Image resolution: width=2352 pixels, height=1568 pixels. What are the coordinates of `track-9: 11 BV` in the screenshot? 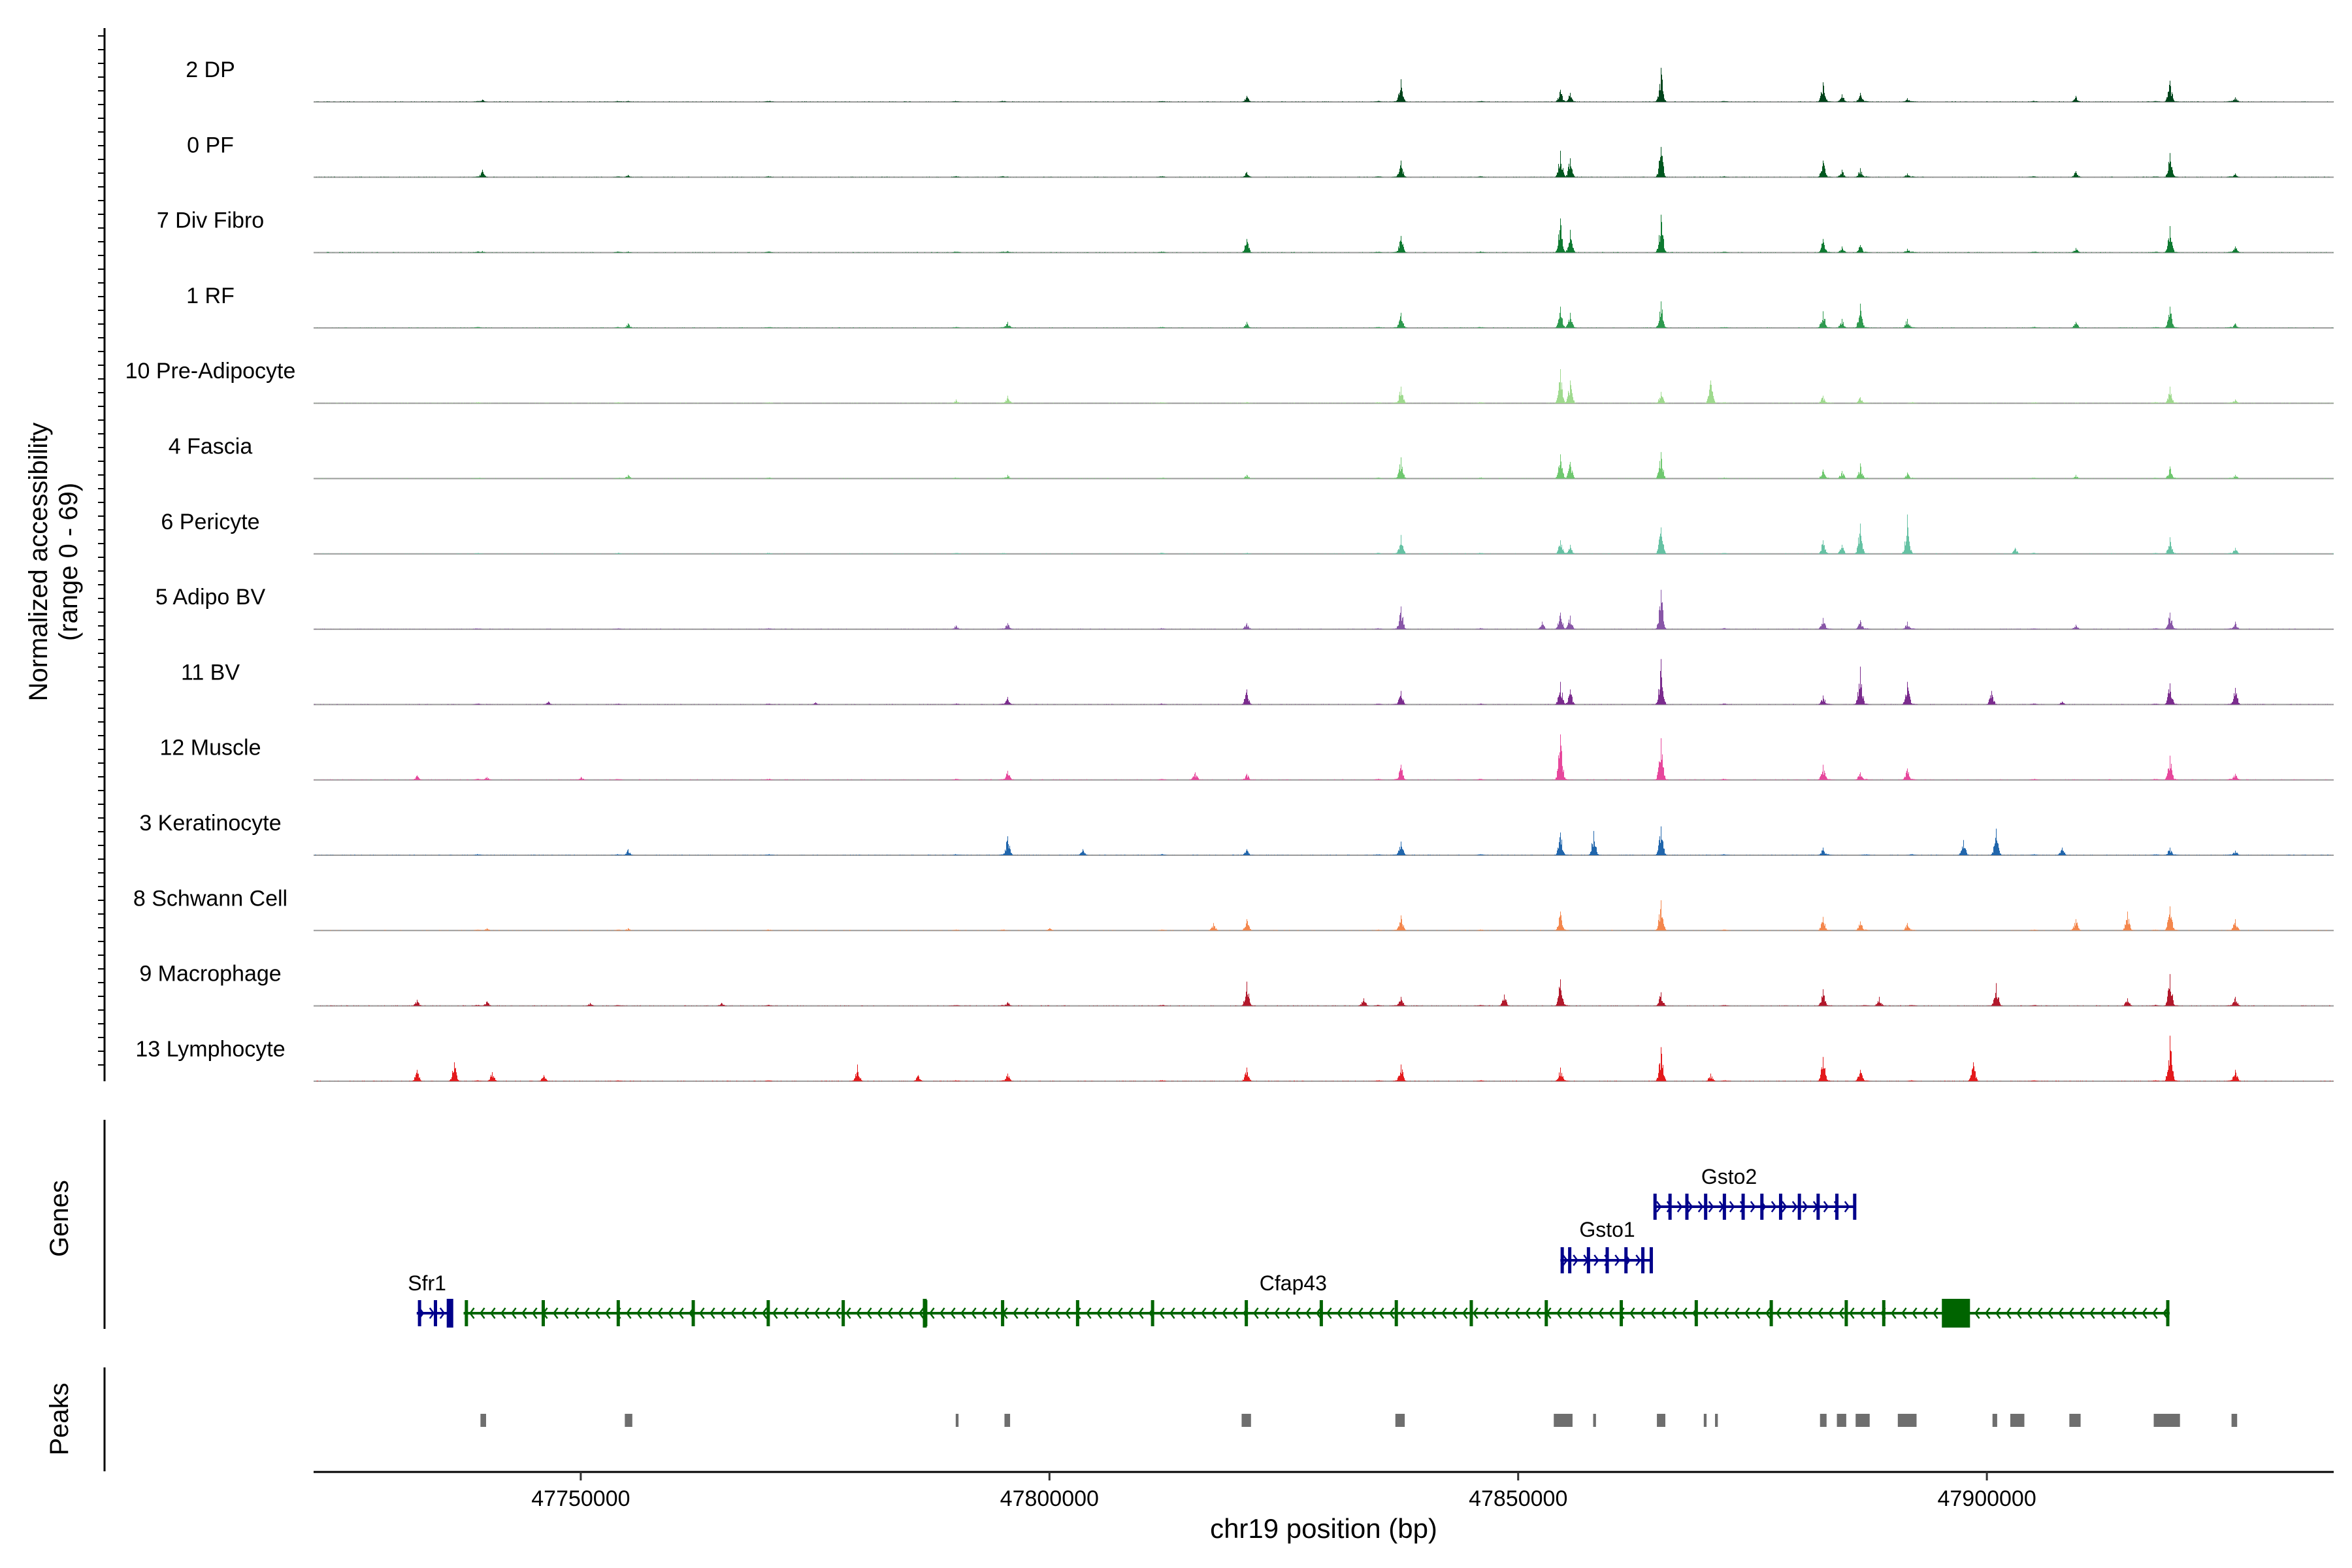 It's located at (1257, 682).